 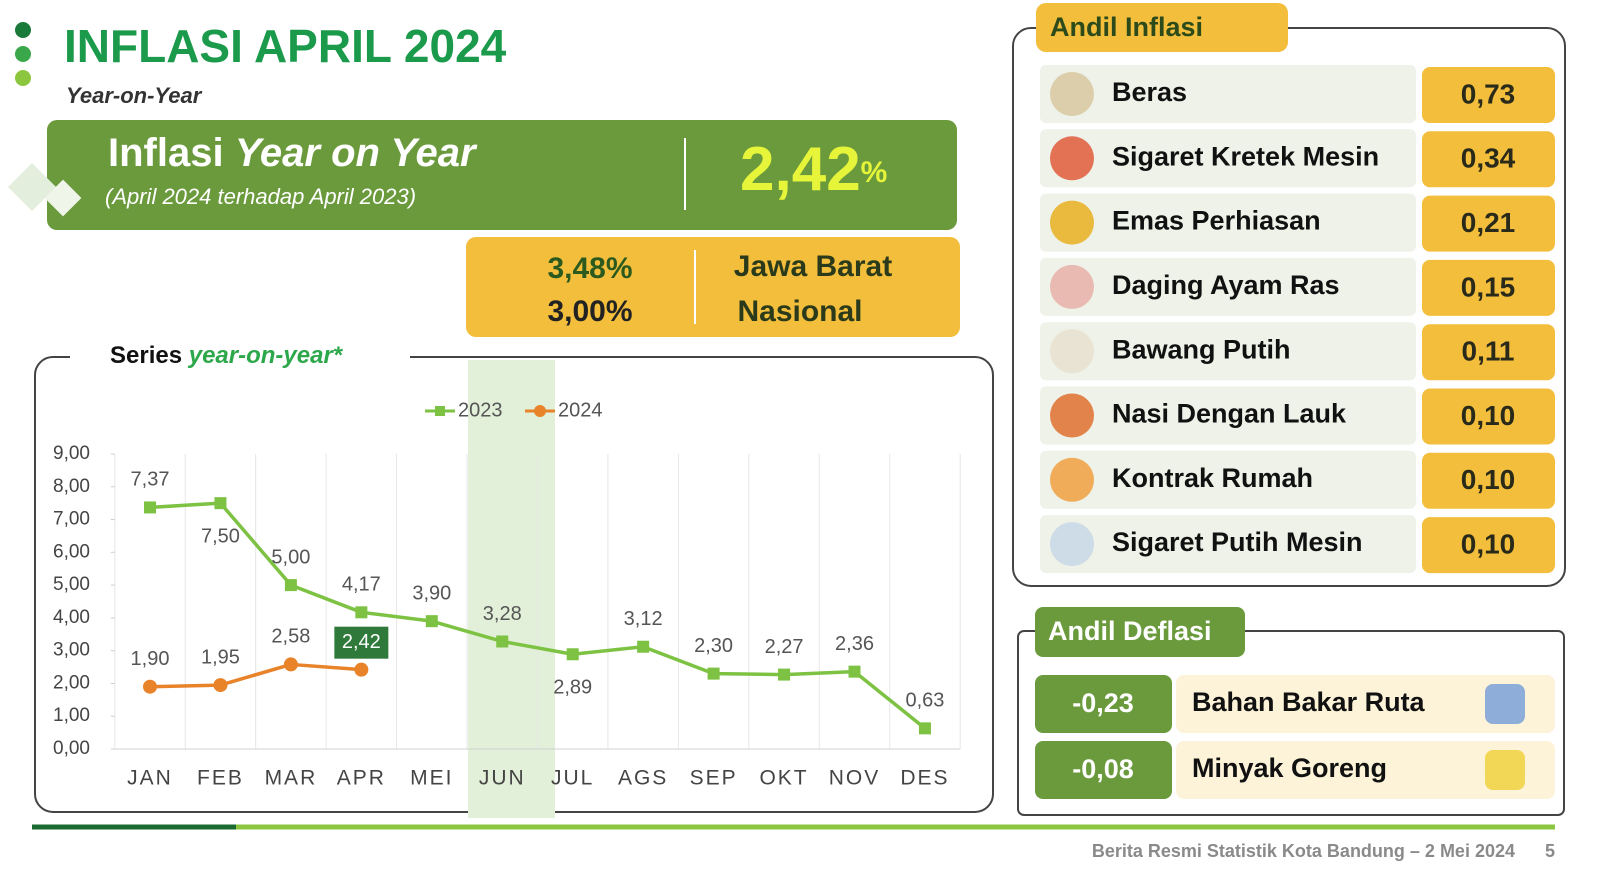 What do you see at coordinates (71, 748) in the screenshot?
I see `y-tick-label: 0,00` at bounding box center [71, 748].